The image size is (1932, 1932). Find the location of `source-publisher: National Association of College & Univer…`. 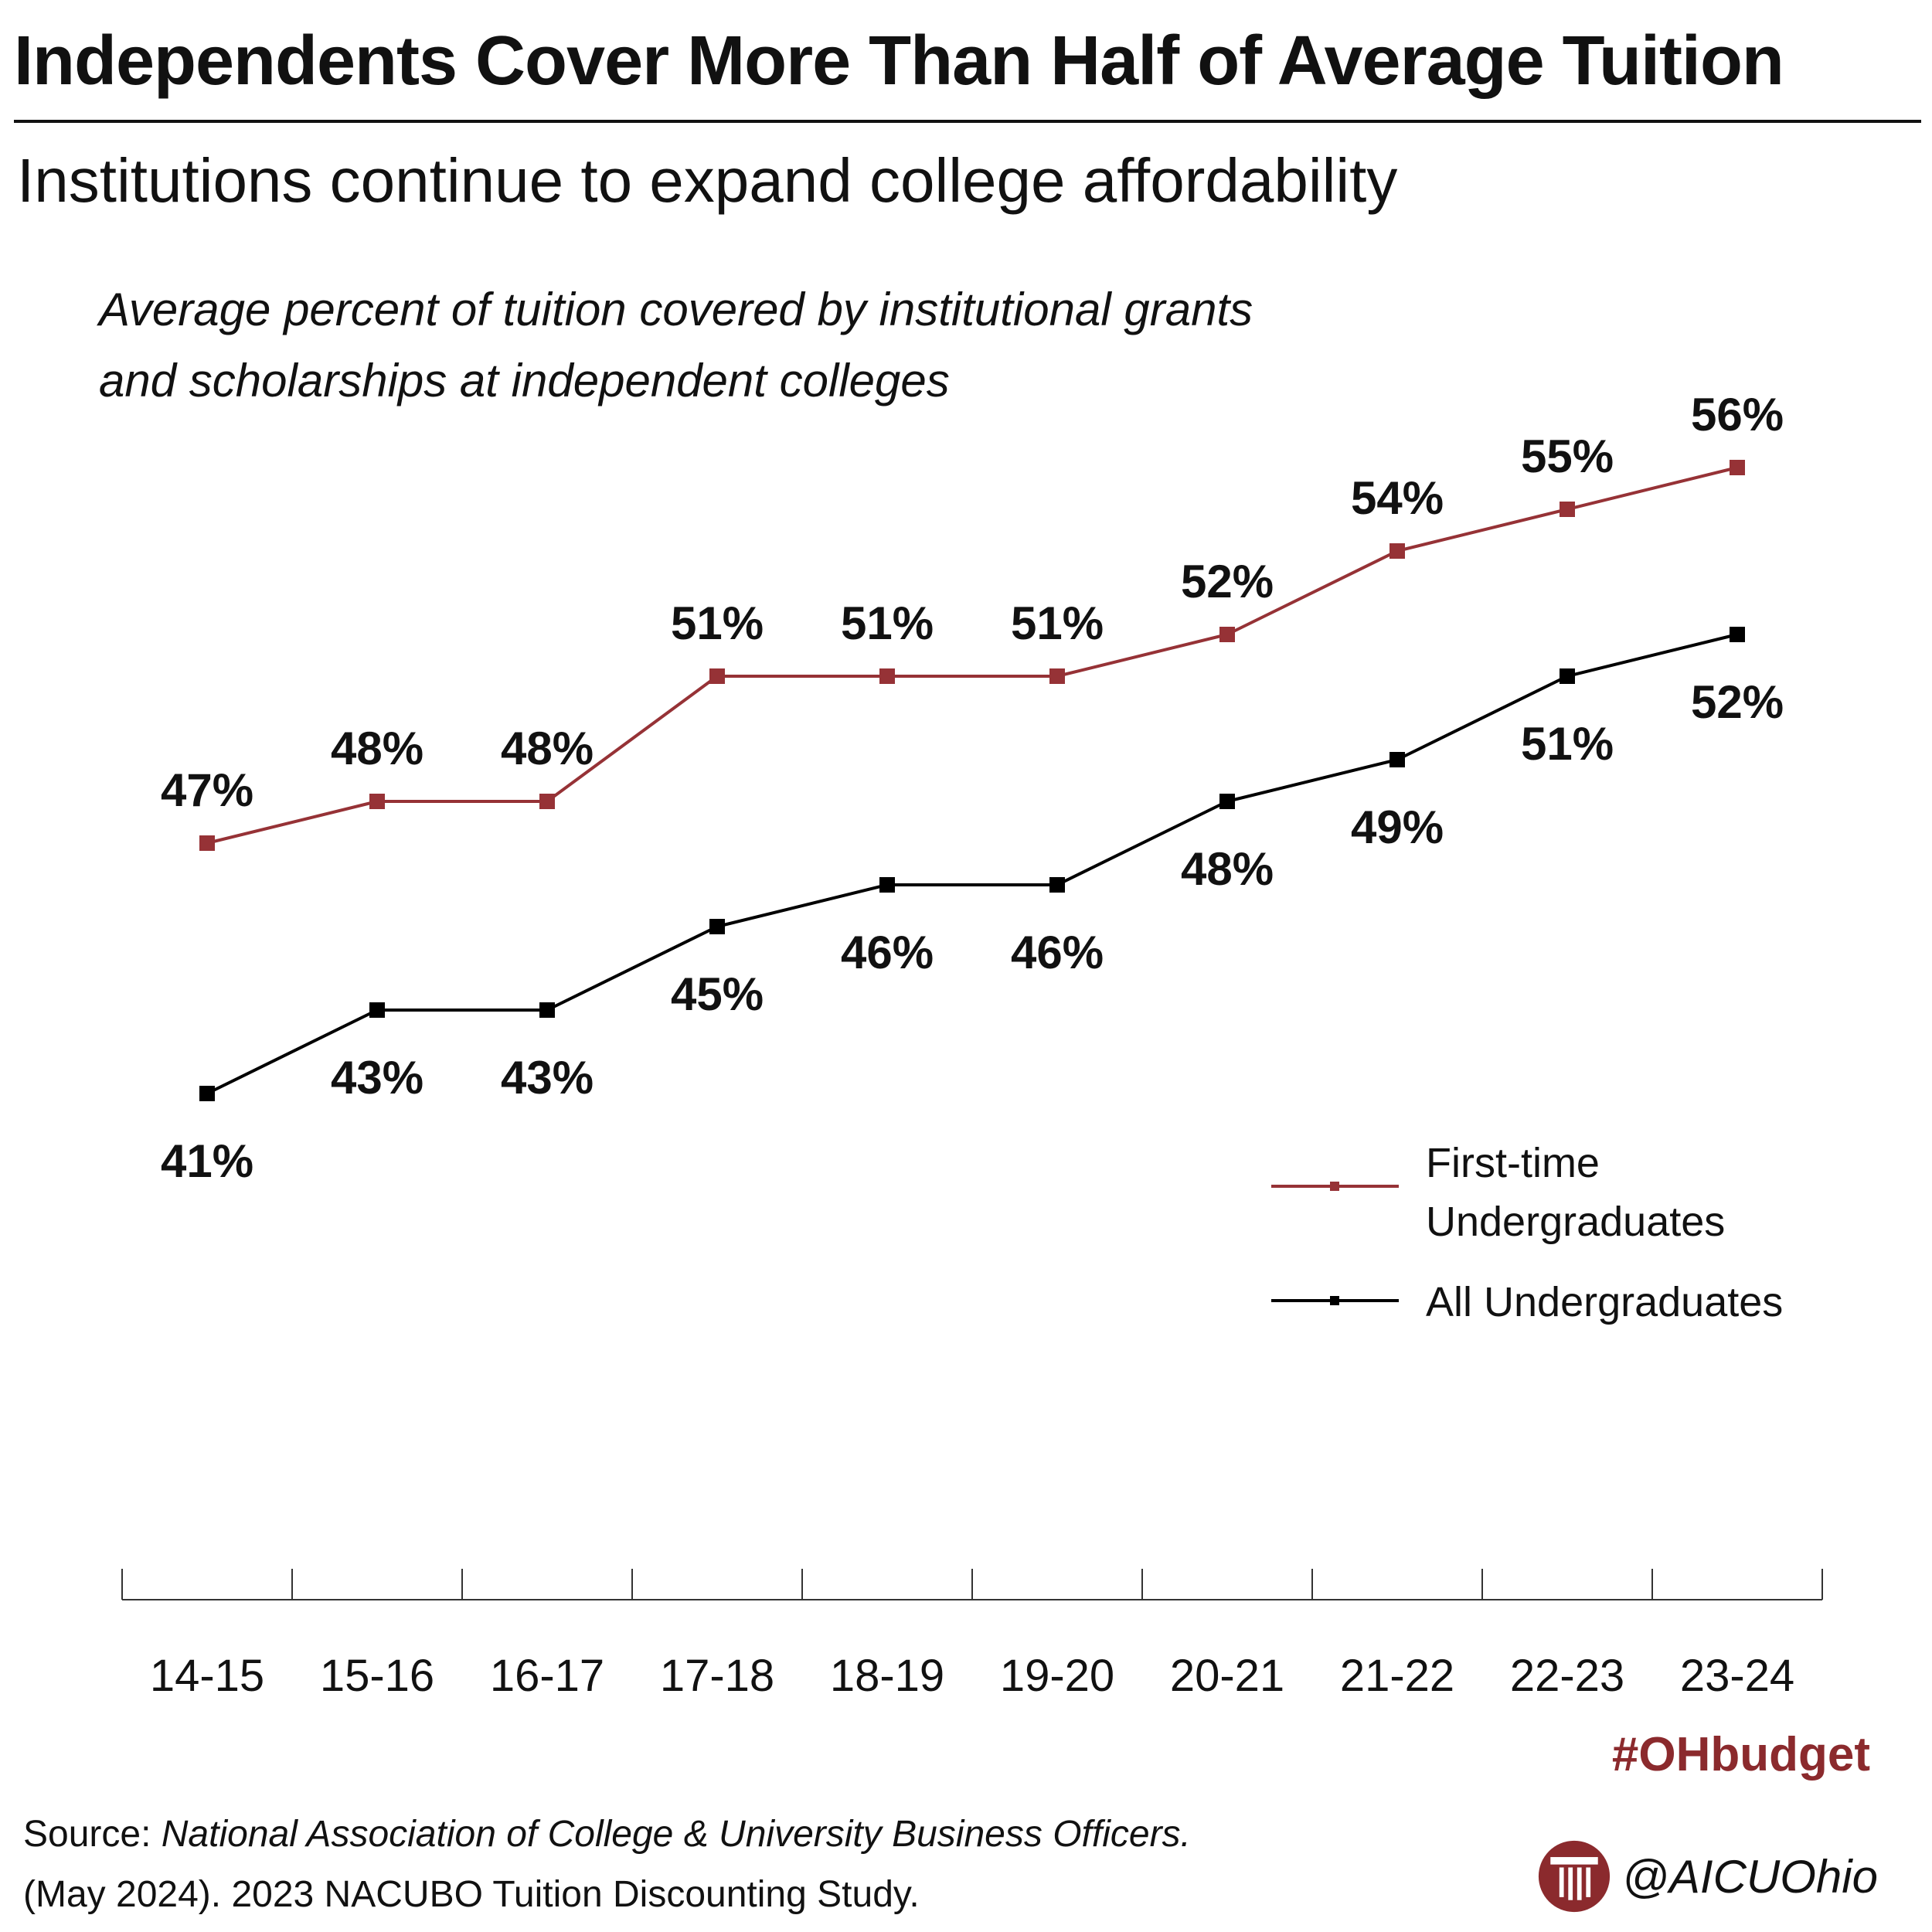

source-publisher: National Association of College & Univer… is located at coordinates (676, 1835).